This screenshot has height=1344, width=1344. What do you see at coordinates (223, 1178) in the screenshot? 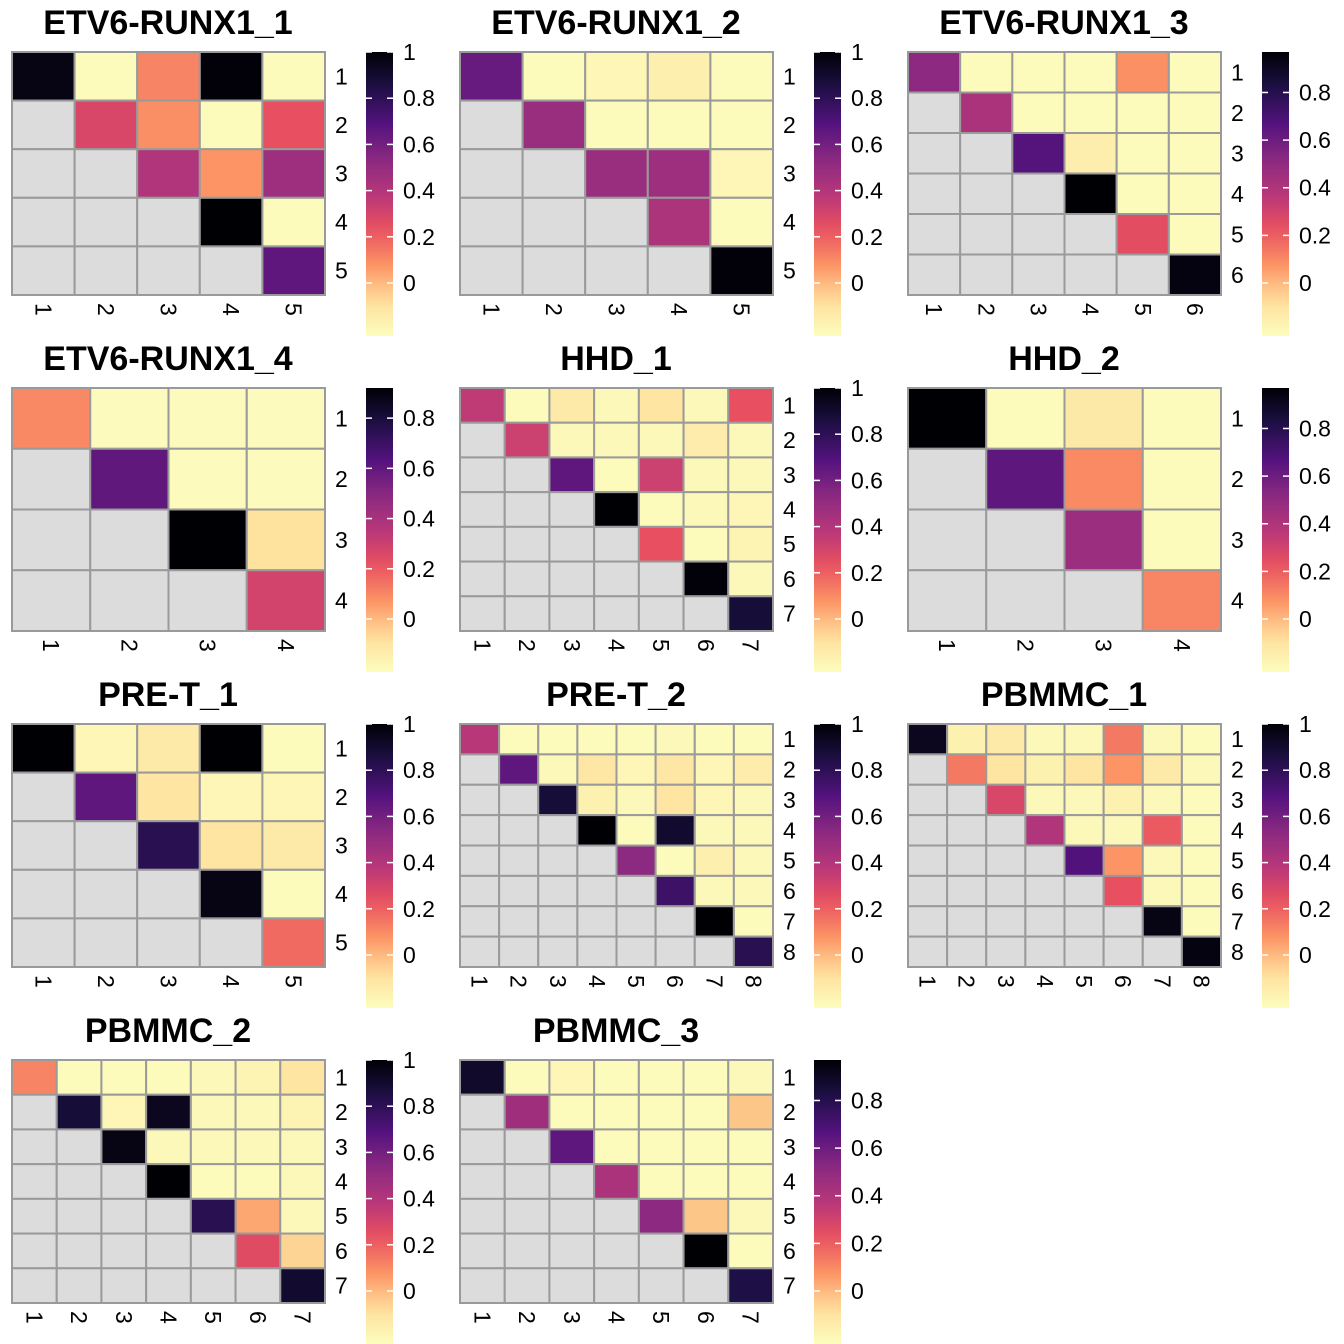
I see `heatmap-svg: PBMMC_2 1 2 3 4 5 6 7 1 2 3 4 5 6 7 0 0.2 0.4 0.6 0.8 1` at bounding box center [223, 1178].